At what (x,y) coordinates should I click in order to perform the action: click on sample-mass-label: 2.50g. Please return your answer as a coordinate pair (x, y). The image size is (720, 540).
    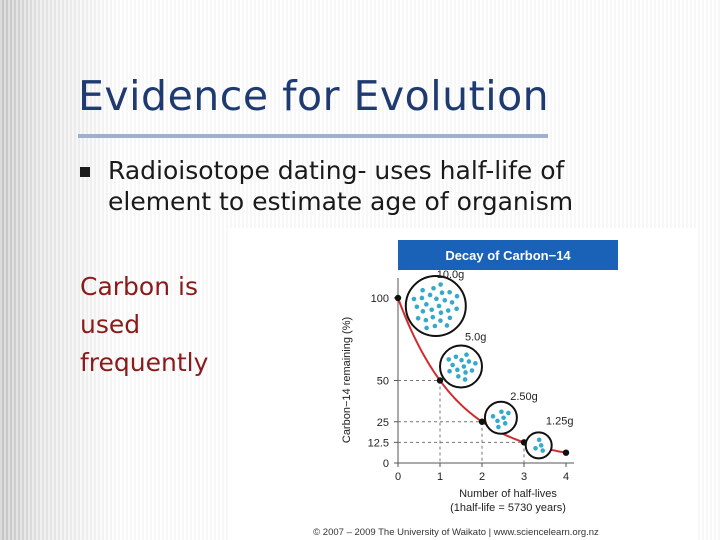
    Looking at the image, I should click on (524, 397).